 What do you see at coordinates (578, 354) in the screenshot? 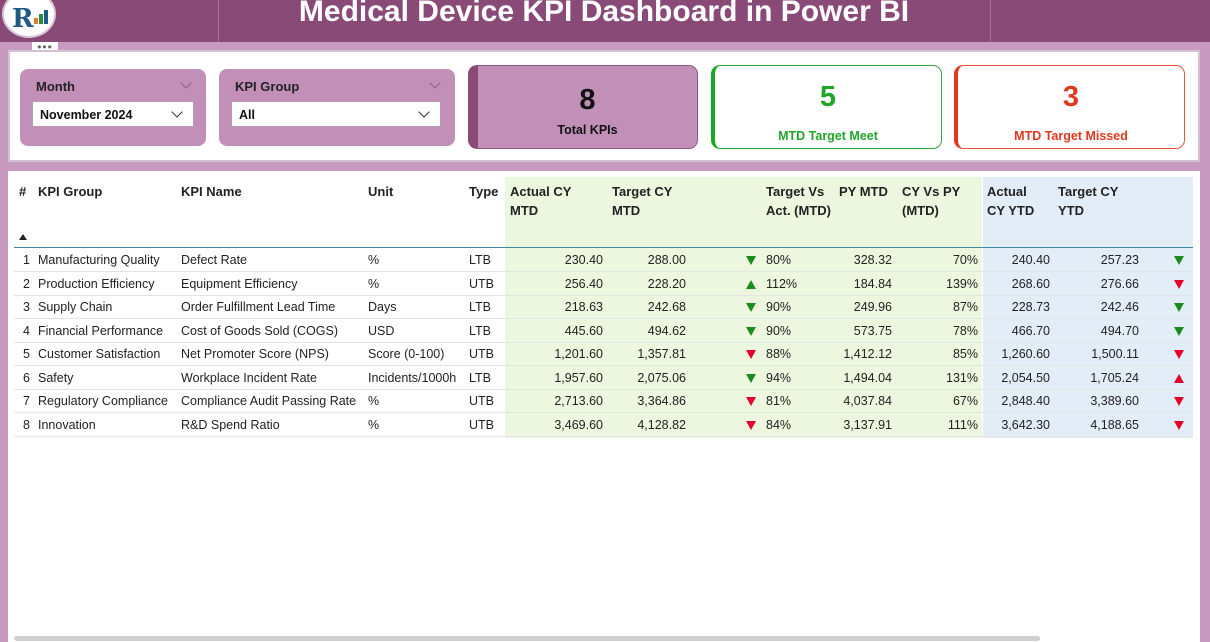
I see `cell-act-mtd: 1,201.60` at bounding box center [578, 354].